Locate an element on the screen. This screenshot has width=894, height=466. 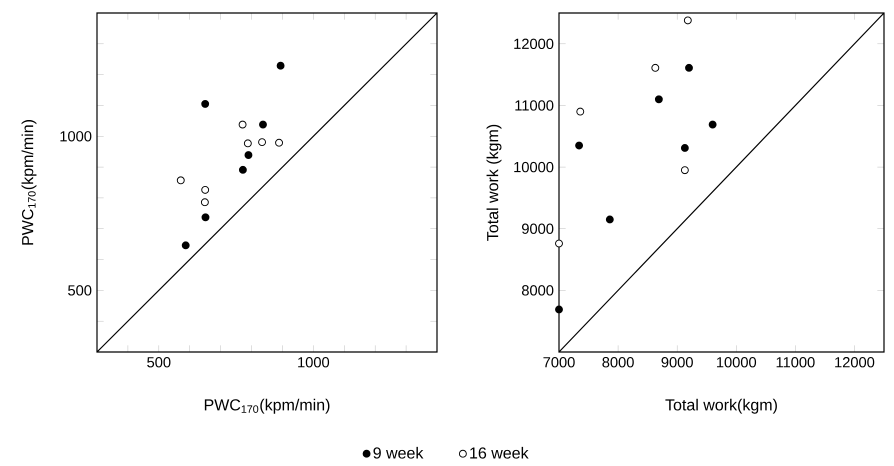
x-axis-title: PWC$_{170}$(kpm/min) is located at coordinates (267, 406).